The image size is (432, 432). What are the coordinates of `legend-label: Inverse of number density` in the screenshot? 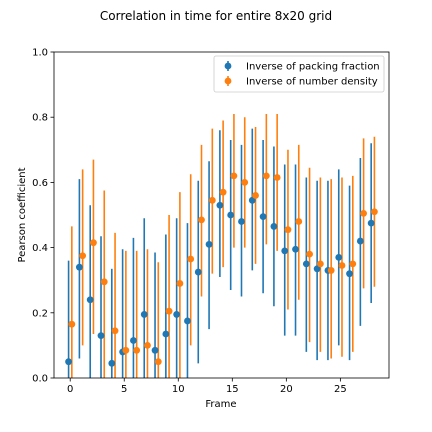 It's located at (312, 82).